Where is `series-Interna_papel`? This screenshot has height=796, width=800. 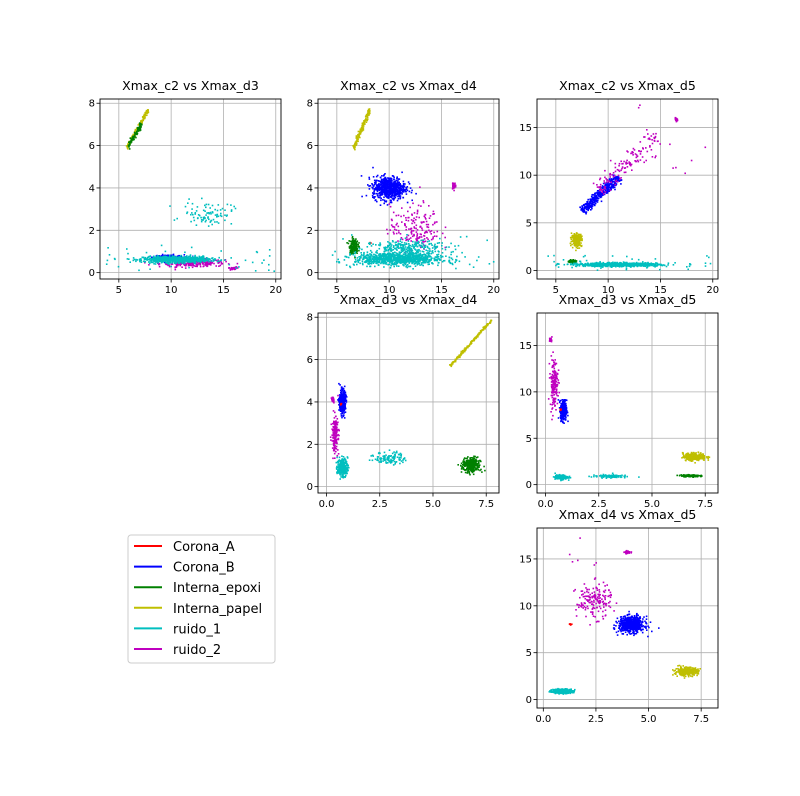
series-Interna_papel is located at coordinates (361, 129).